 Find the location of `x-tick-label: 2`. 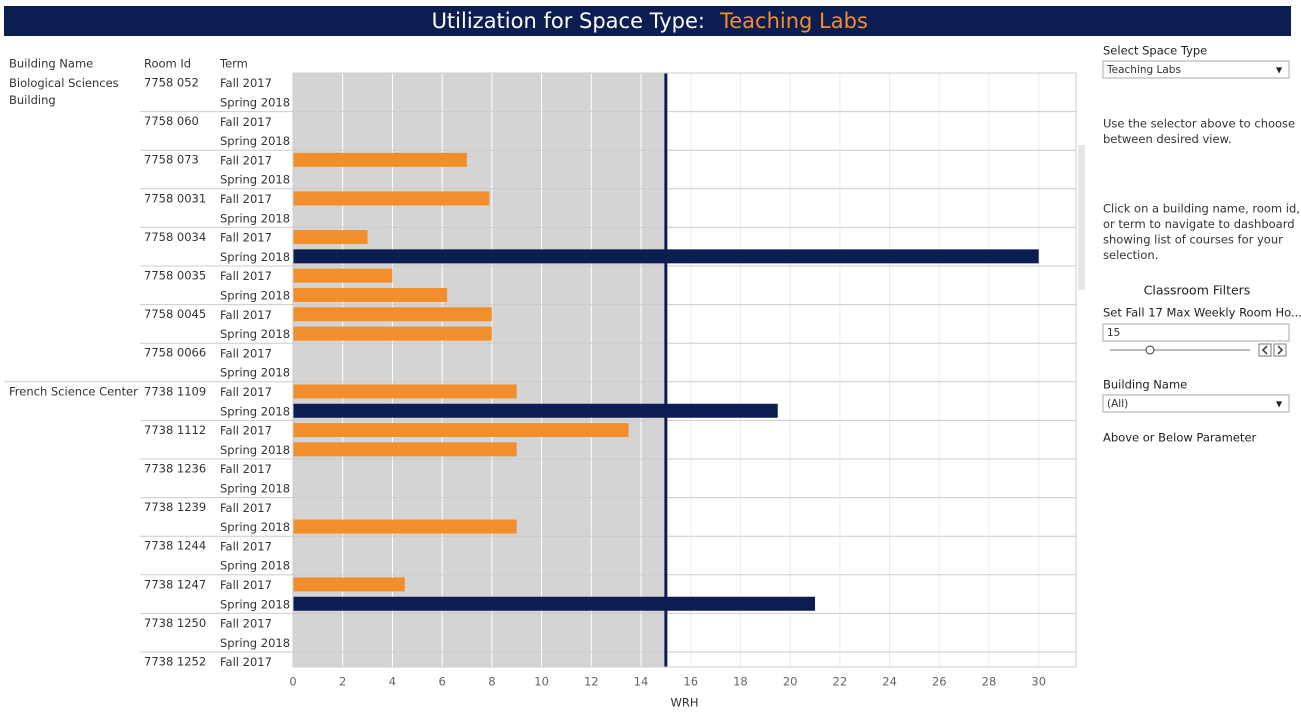

x-tick-label: 2 is located at coordinates (342, 682).